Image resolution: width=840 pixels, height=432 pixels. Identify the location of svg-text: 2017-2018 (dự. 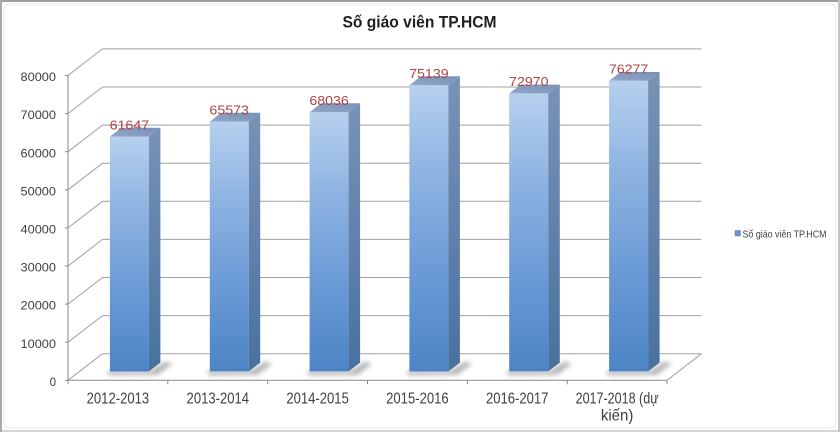
(617, 399).